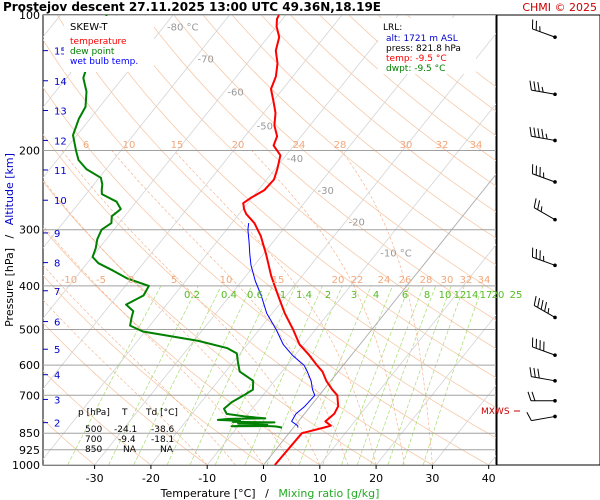 This screenshot has height=500, width=600. Describe the element at coordinates (207, 478) in the screenshot. I see `x-tick-label: -10` at that location.